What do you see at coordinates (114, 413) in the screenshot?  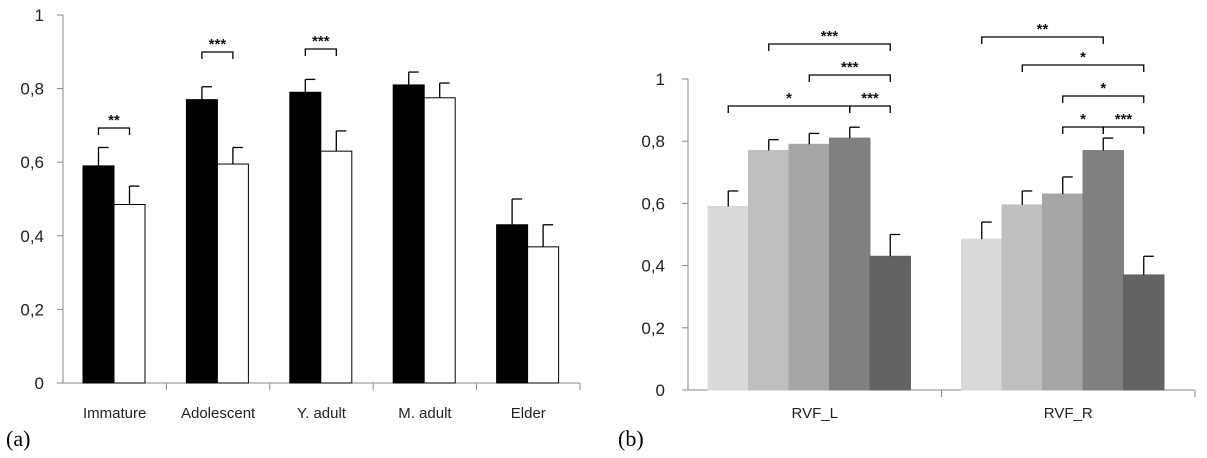 I see `x-tick-label: Immature` at bounding box center [114, 413].